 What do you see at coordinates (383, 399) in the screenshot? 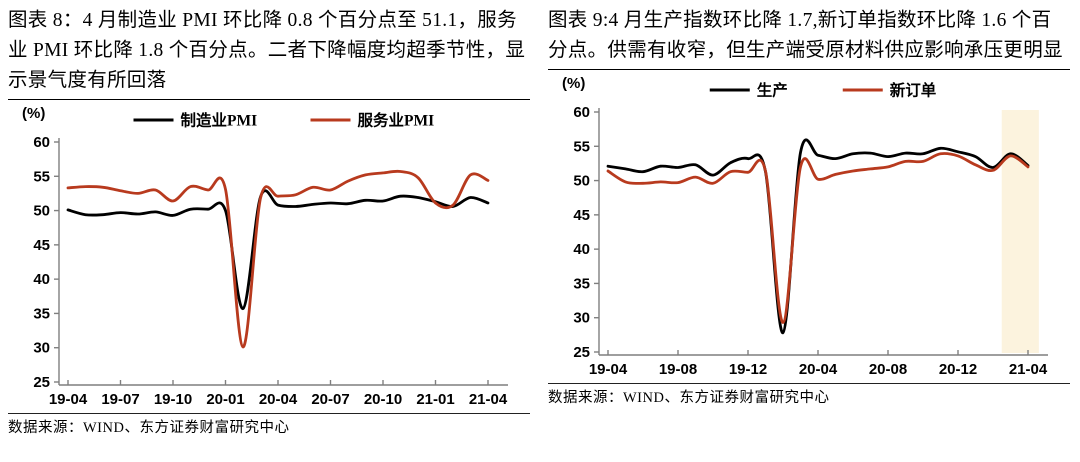
I see `x-tick-label: 20-10` at bounding box center [383, 399].